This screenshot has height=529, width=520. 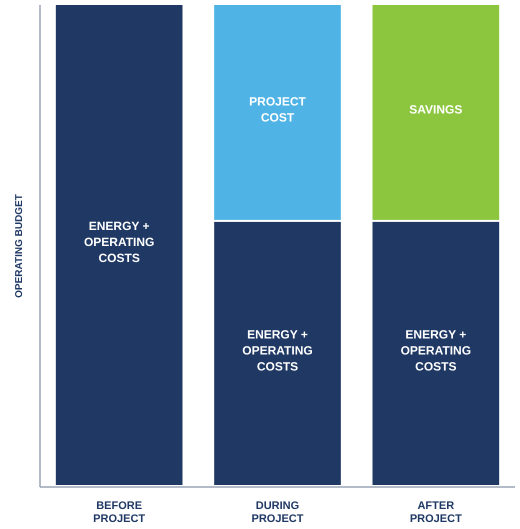 I want to click on x-tick-label: BEFORE PROJECT, so click(x=119, y=512).